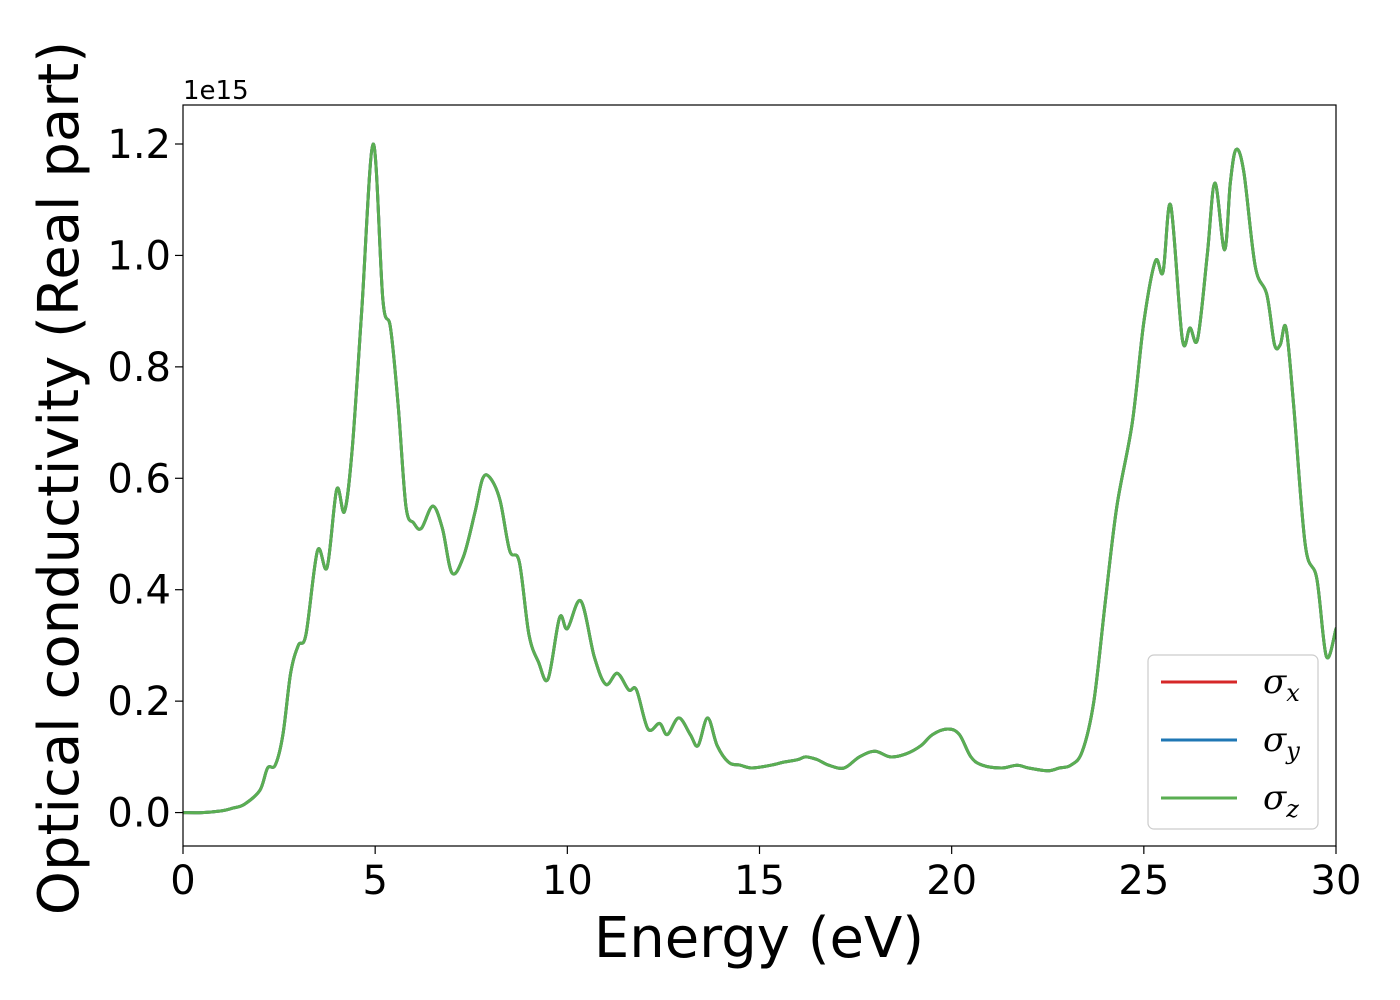 The width and height of the screenshot is (1400, 1000). I want to click on x-tick-label: 15, so click(759, 881).